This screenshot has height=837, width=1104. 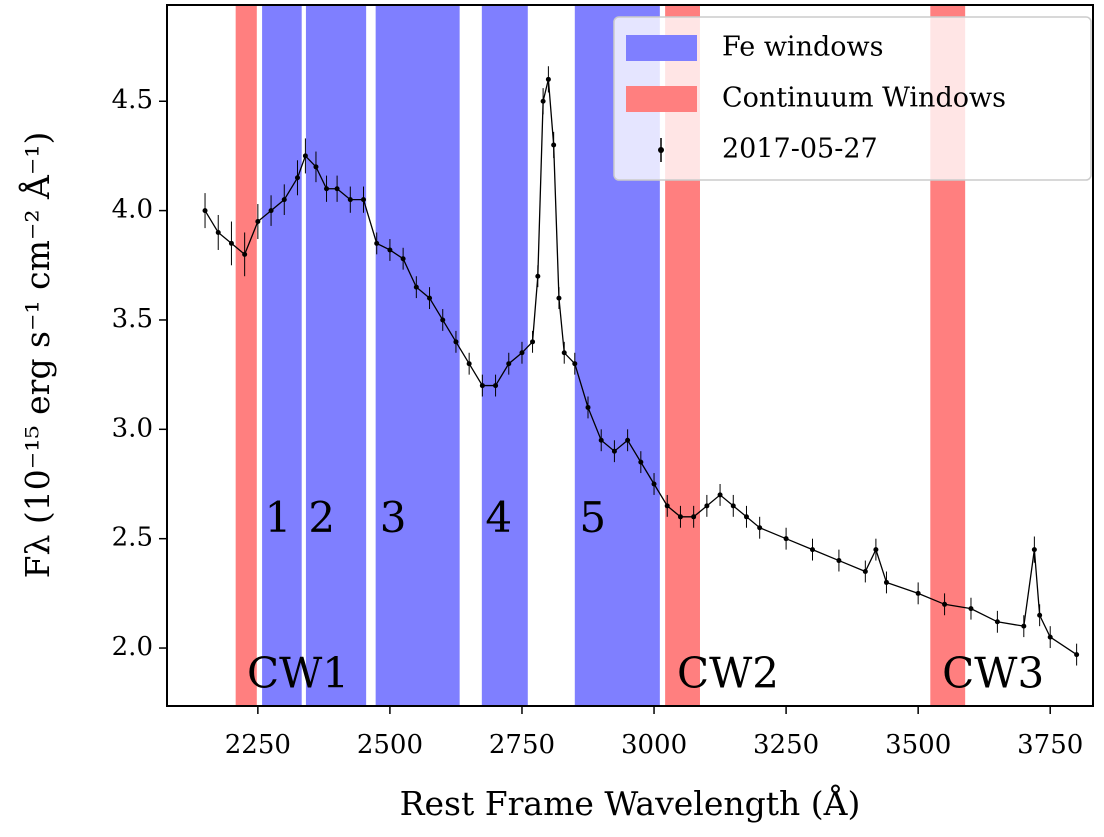 What do you see at coordinates (132, 319) in the screenshot?
I see `y-tick-label: 3.5` at bounding box center [132, 319].